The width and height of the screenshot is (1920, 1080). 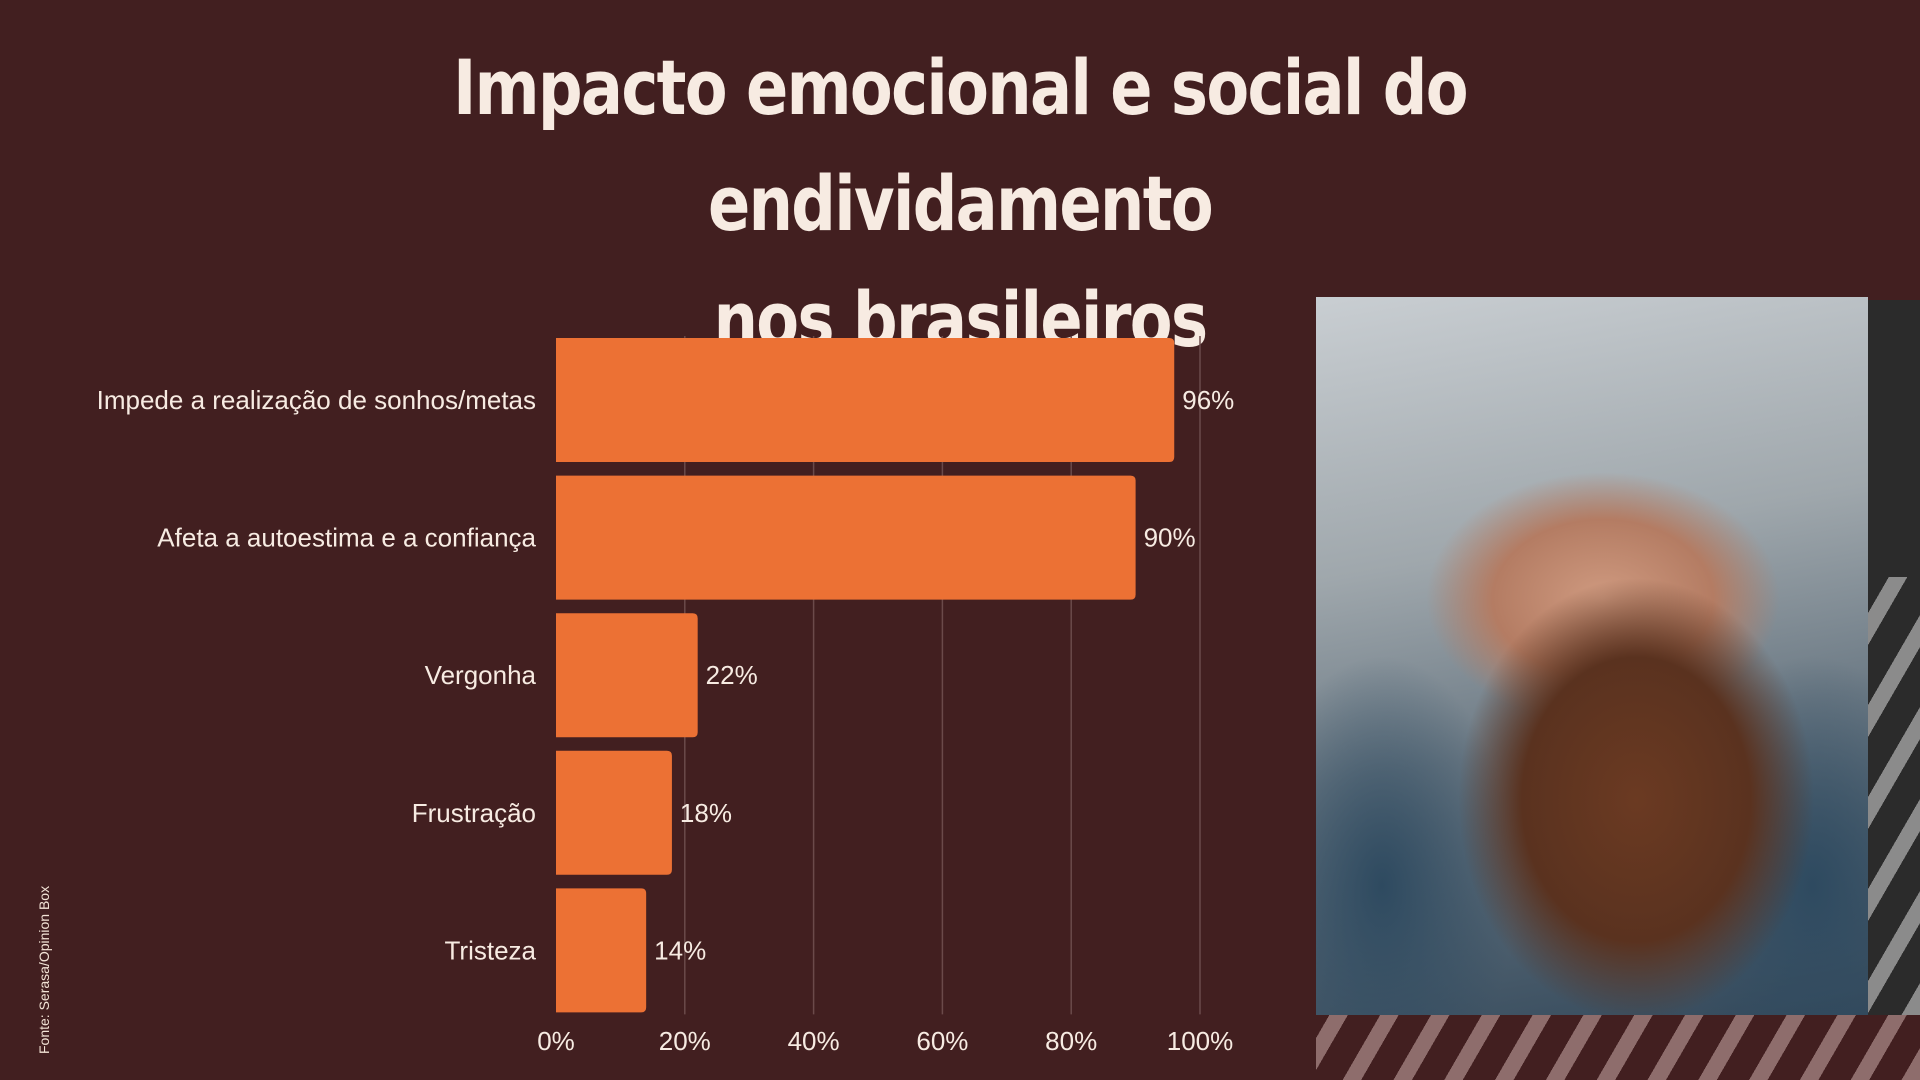 I want to click on category-label: Tristeza, so click(x=491, y=950).